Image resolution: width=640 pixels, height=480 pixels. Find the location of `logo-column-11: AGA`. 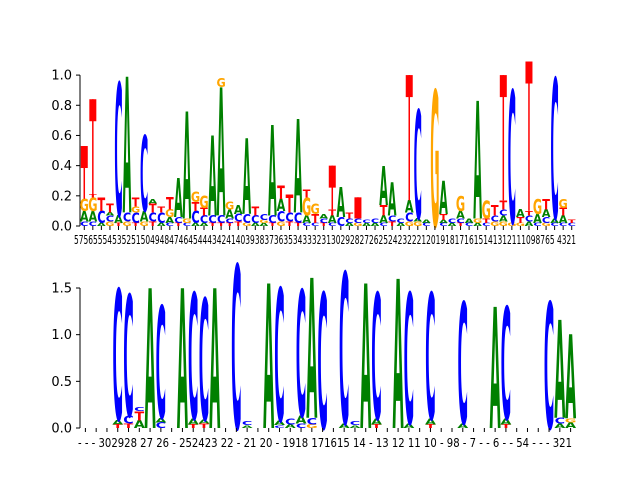

logo-column-11: AGA is located at coordinates (478, 163).